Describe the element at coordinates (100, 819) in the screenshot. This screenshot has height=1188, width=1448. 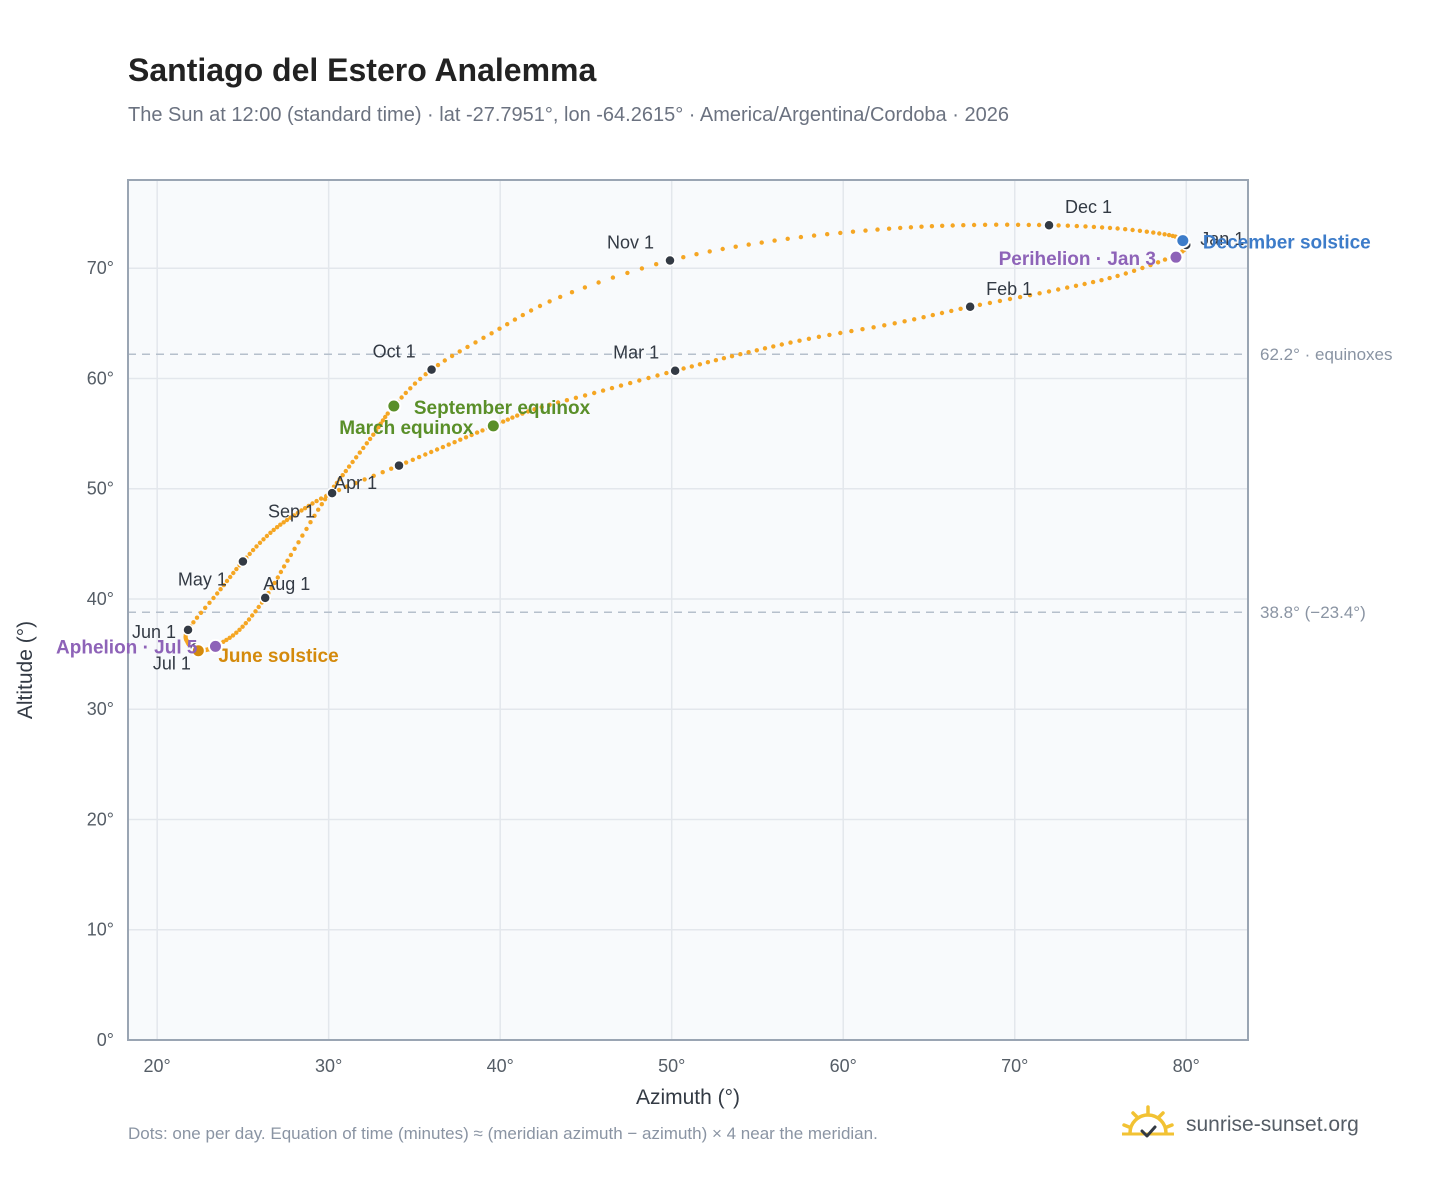
I see `y-tick-label: 20°` at that location.